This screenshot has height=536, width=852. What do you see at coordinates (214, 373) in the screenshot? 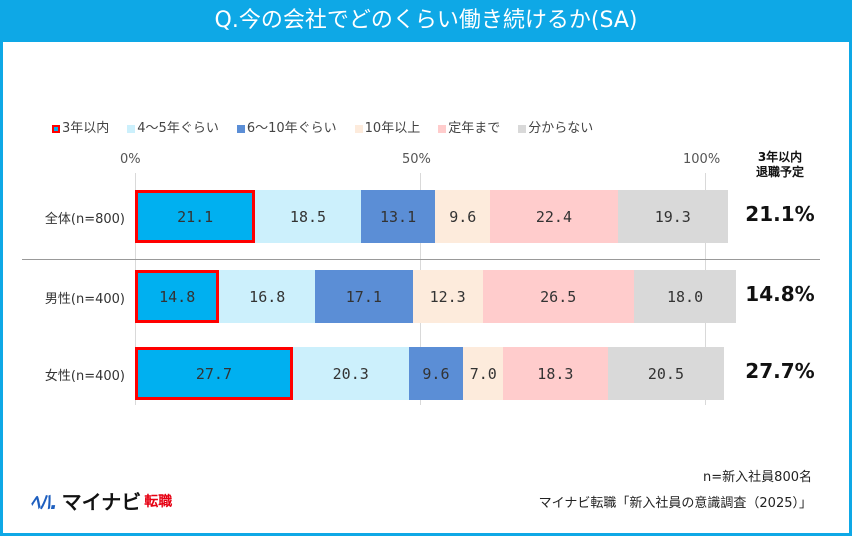
I see `bar-segment: 27.7` at bounding box center [214, 373].